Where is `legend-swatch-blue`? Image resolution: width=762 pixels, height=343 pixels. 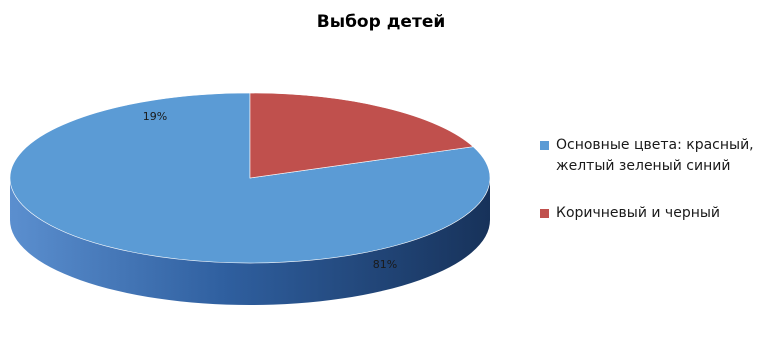 legend-swatch-blue is located at coordinates (544, 145).